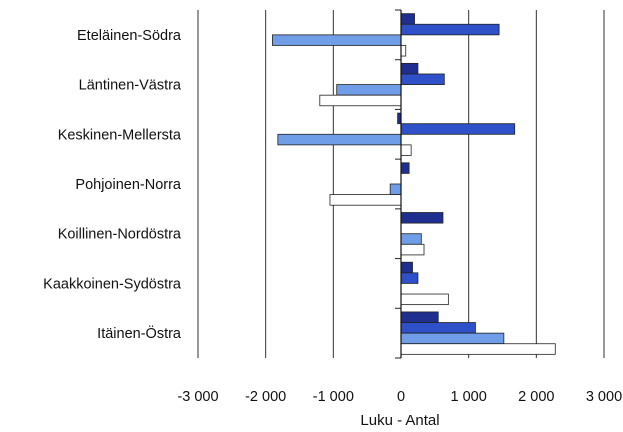 This screenshot has height=432, width=623. I want to click on tick-labels: -3 000 -2 000 -1 000 0 1 000 2 000 3 000, so click(399, 397).